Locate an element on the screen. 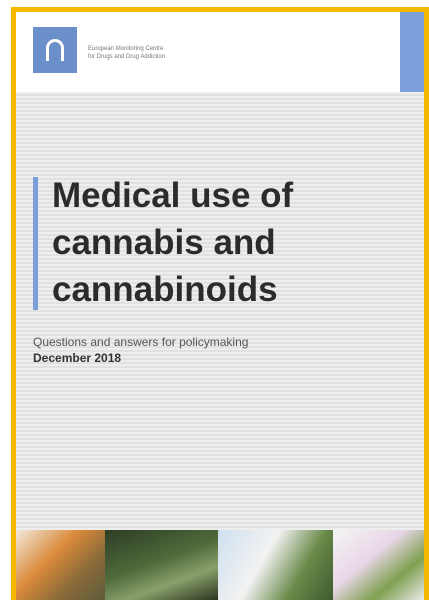 The height and width of the screenshot is (600, 429). subtitle: Questions and answers for policymaking is located at coordinates (141, 342).